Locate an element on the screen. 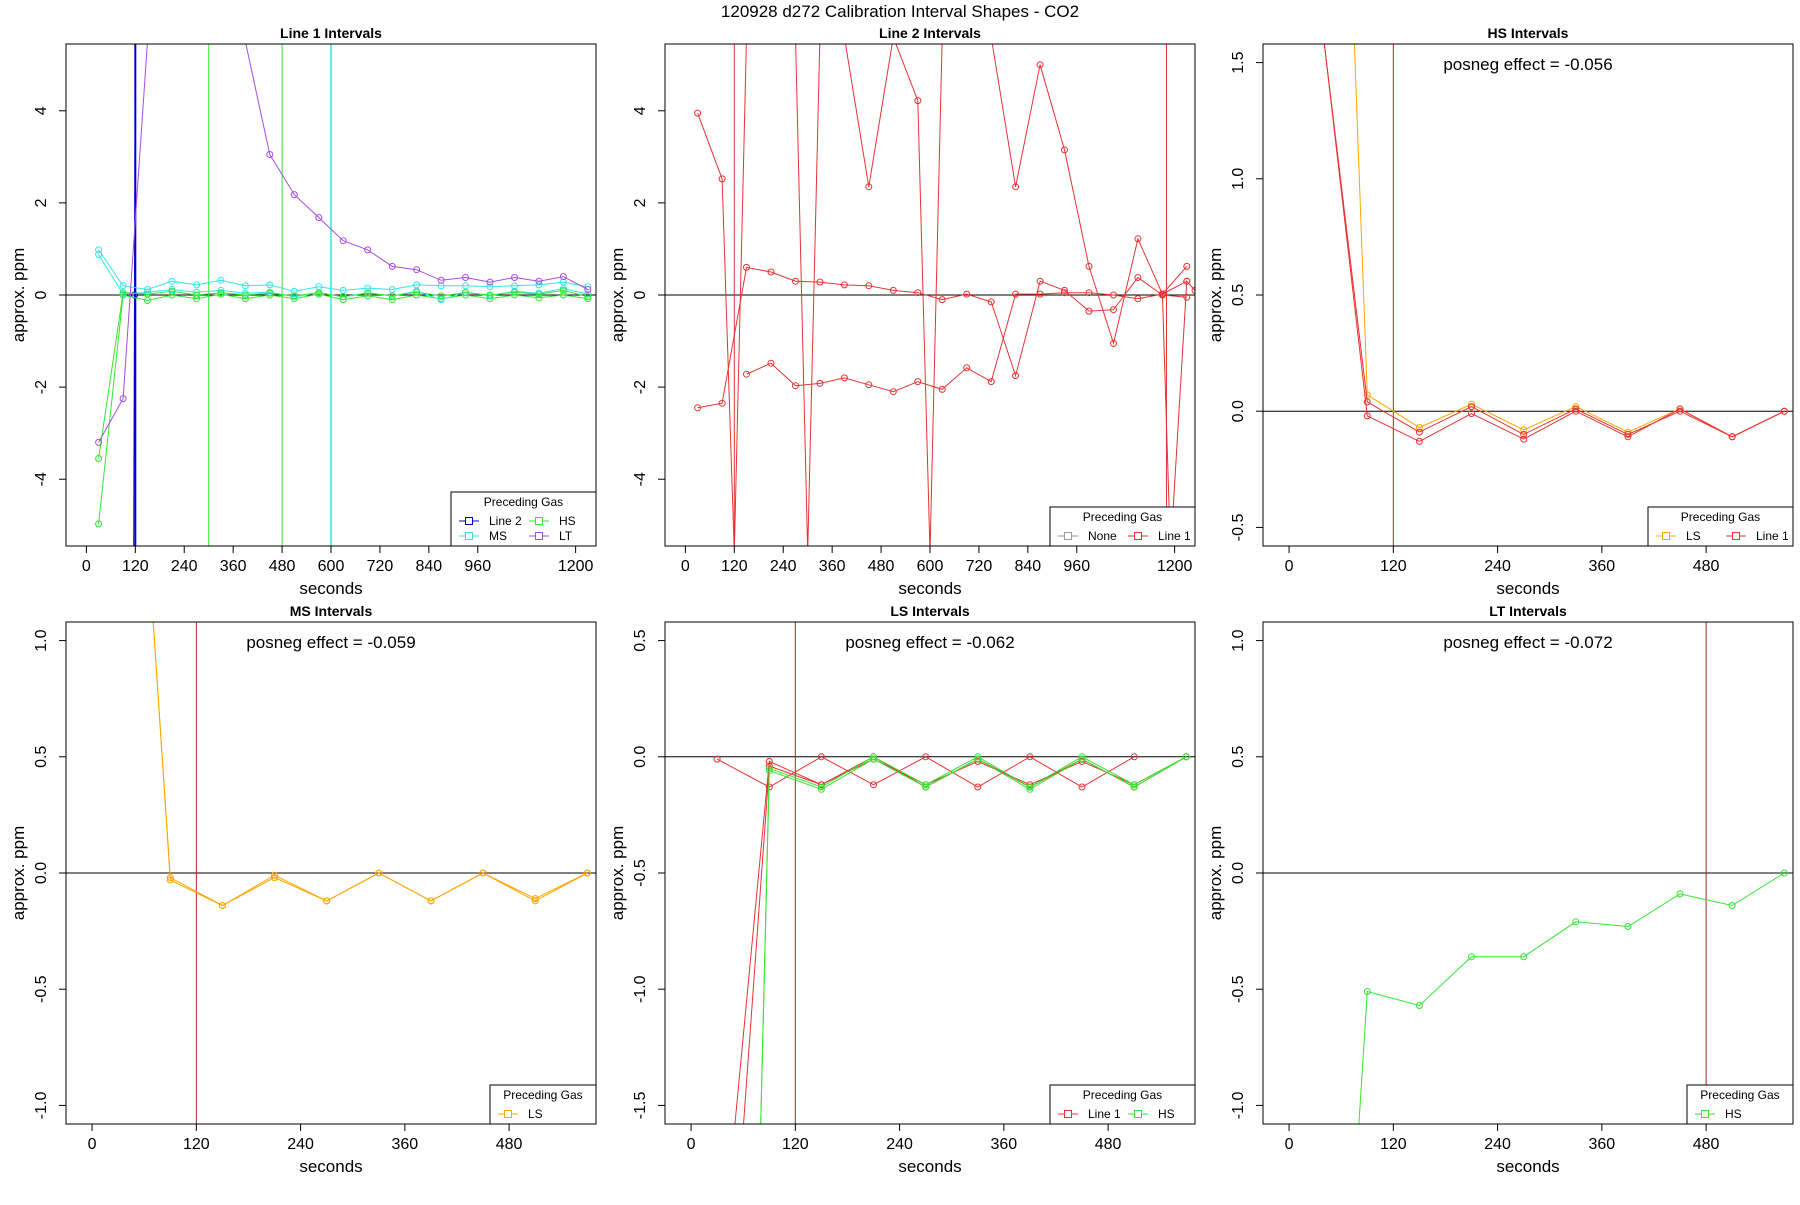 The height and width of the screenshot is (1205, 1800). chart-3-frame is located at coordinates (1528, 295).